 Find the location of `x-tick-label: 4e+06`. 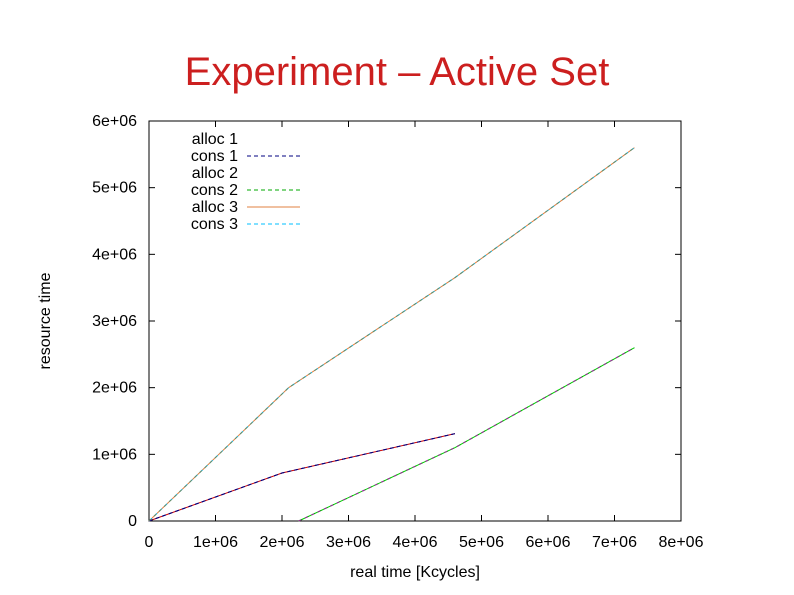

x-tick-label: 4e+06 is located at coordinates (415, 542).